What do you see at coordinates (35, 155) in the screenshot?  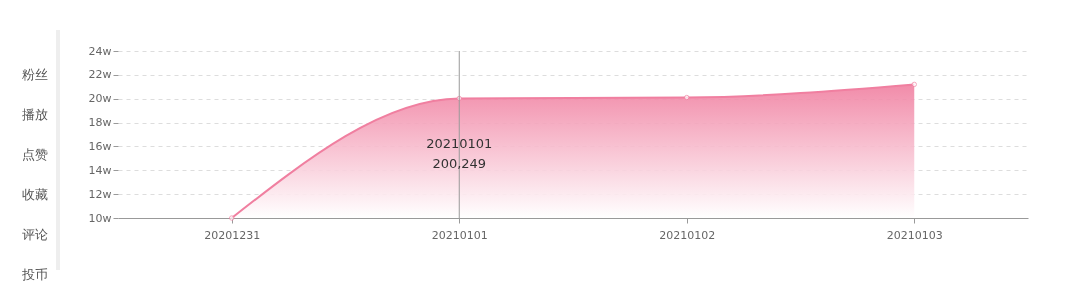 I see `text: 点赞` at bounding box center [35, 155].